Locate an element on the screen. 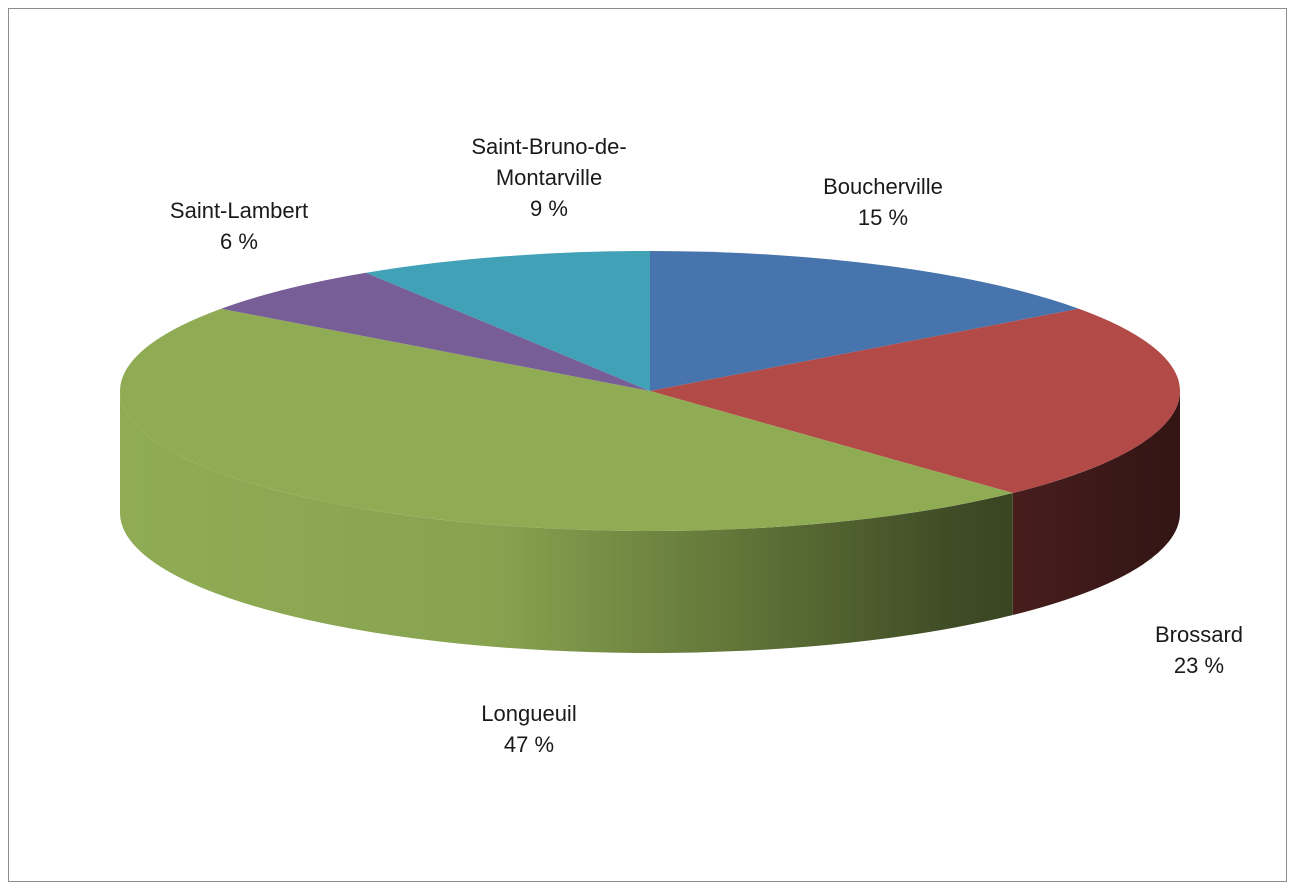  data-label-longueuil: Longueuil 47 % is located at coordinates (528, 729).